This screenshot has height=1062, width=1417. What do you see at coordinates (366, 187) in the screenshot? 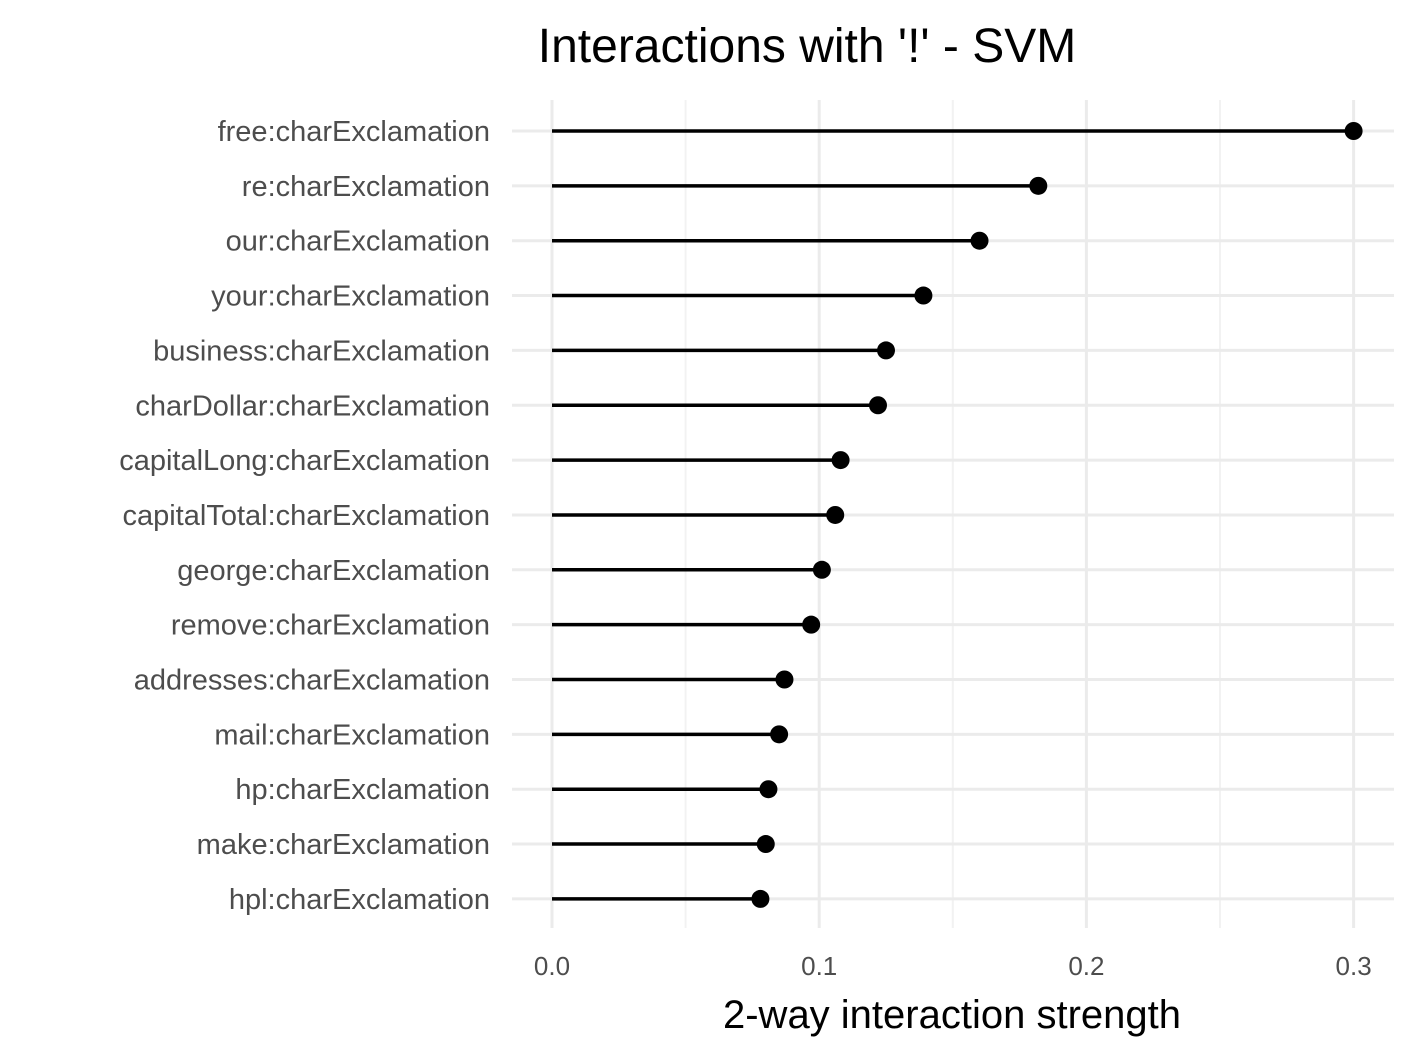
I see `y-tick-label: re:charExclamation` at bounding box center [366, 187].